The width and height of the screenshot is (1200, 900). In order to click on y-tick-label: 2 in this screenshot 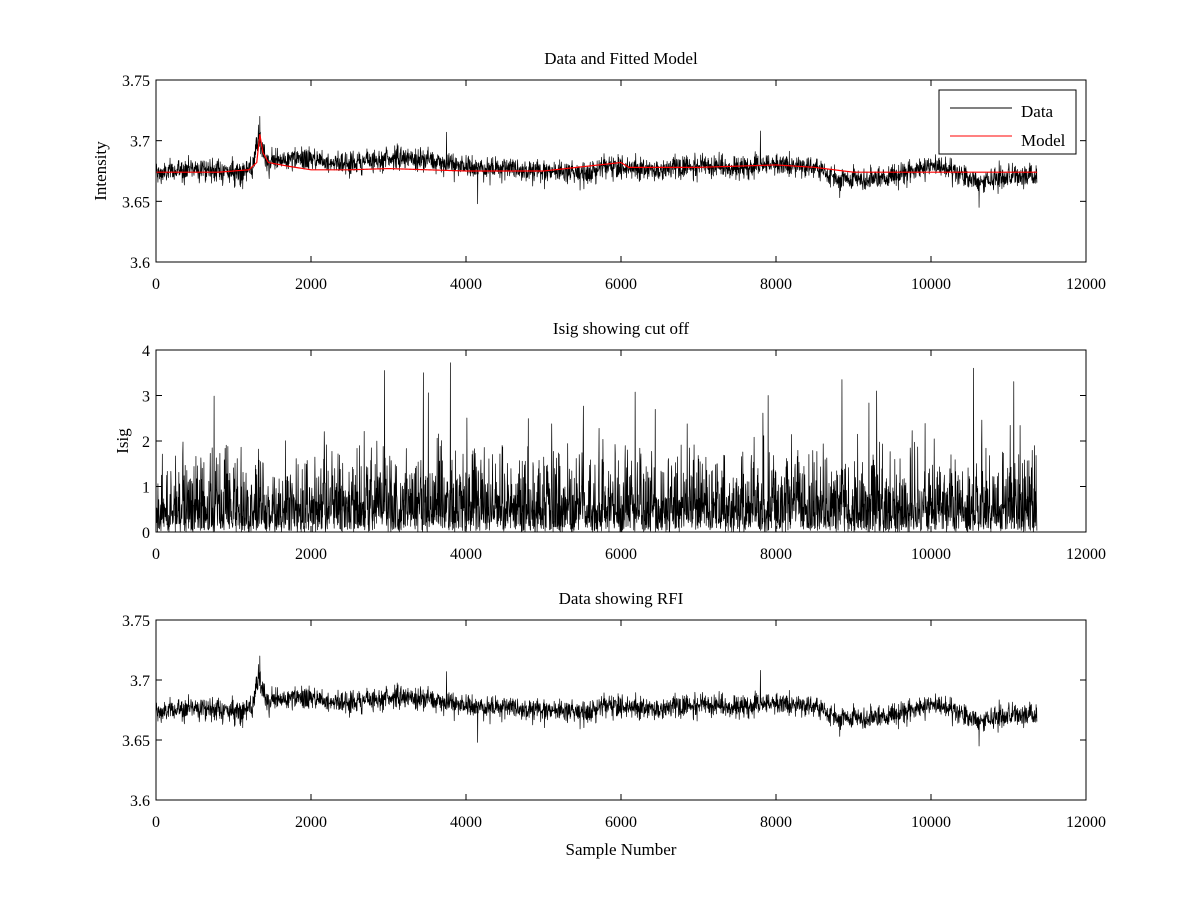, I will do `click(146, 442)`.